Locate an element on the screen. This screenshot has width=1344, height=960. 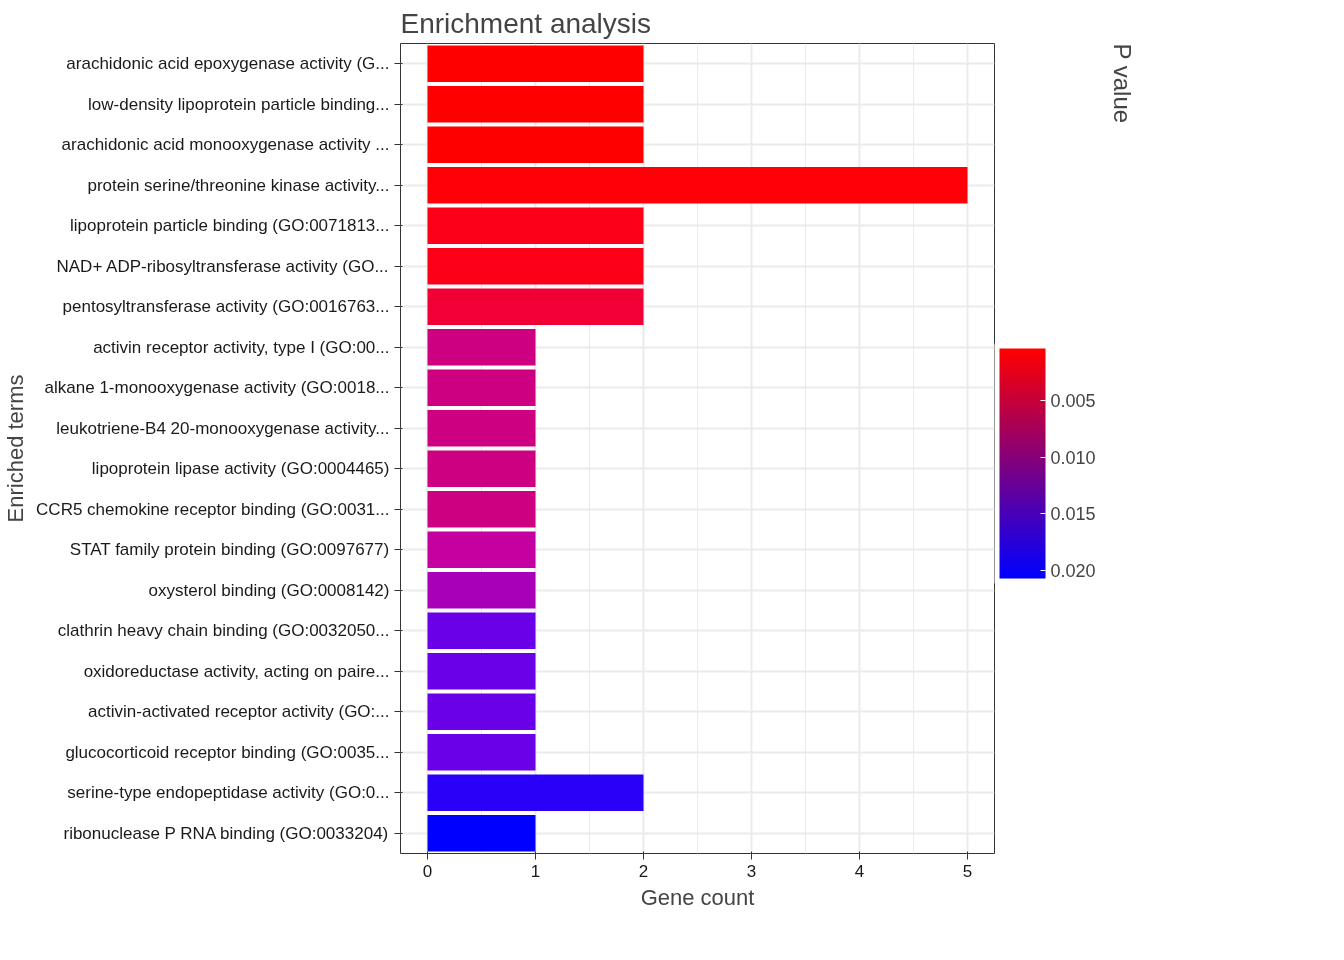
color-bar-label: 0.005 is located at coordinates (1073, 401).